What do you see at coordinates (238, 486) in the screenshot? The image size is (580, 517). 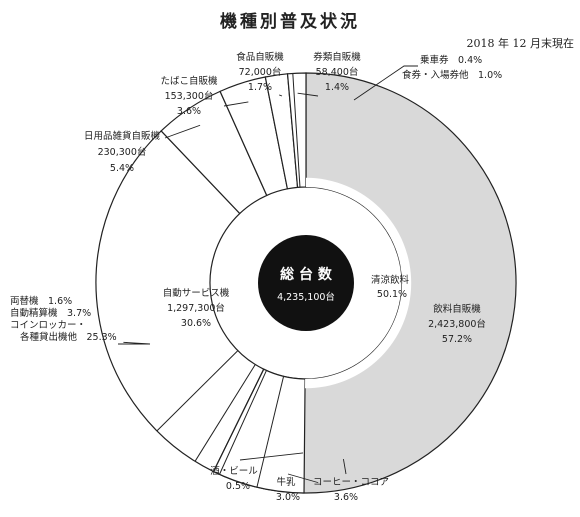 I see `label-alcohol-percent: 0.5%` at bounding box center [238, 486].